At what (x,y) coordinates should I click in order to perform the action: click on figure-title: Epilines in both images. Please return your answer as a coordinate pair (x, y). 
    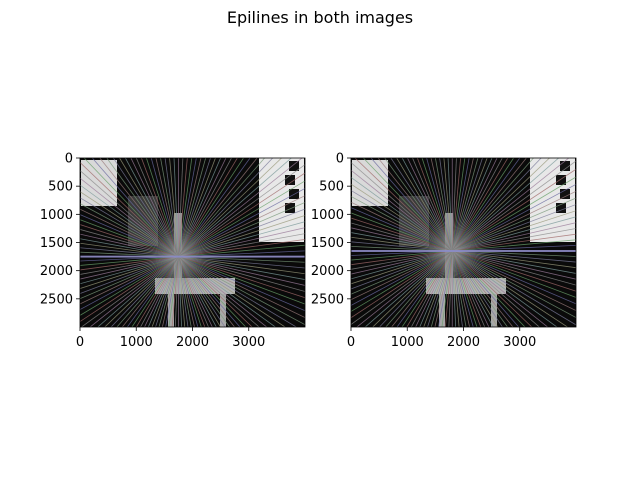
    Looking at the image, I should click on (320, 17).